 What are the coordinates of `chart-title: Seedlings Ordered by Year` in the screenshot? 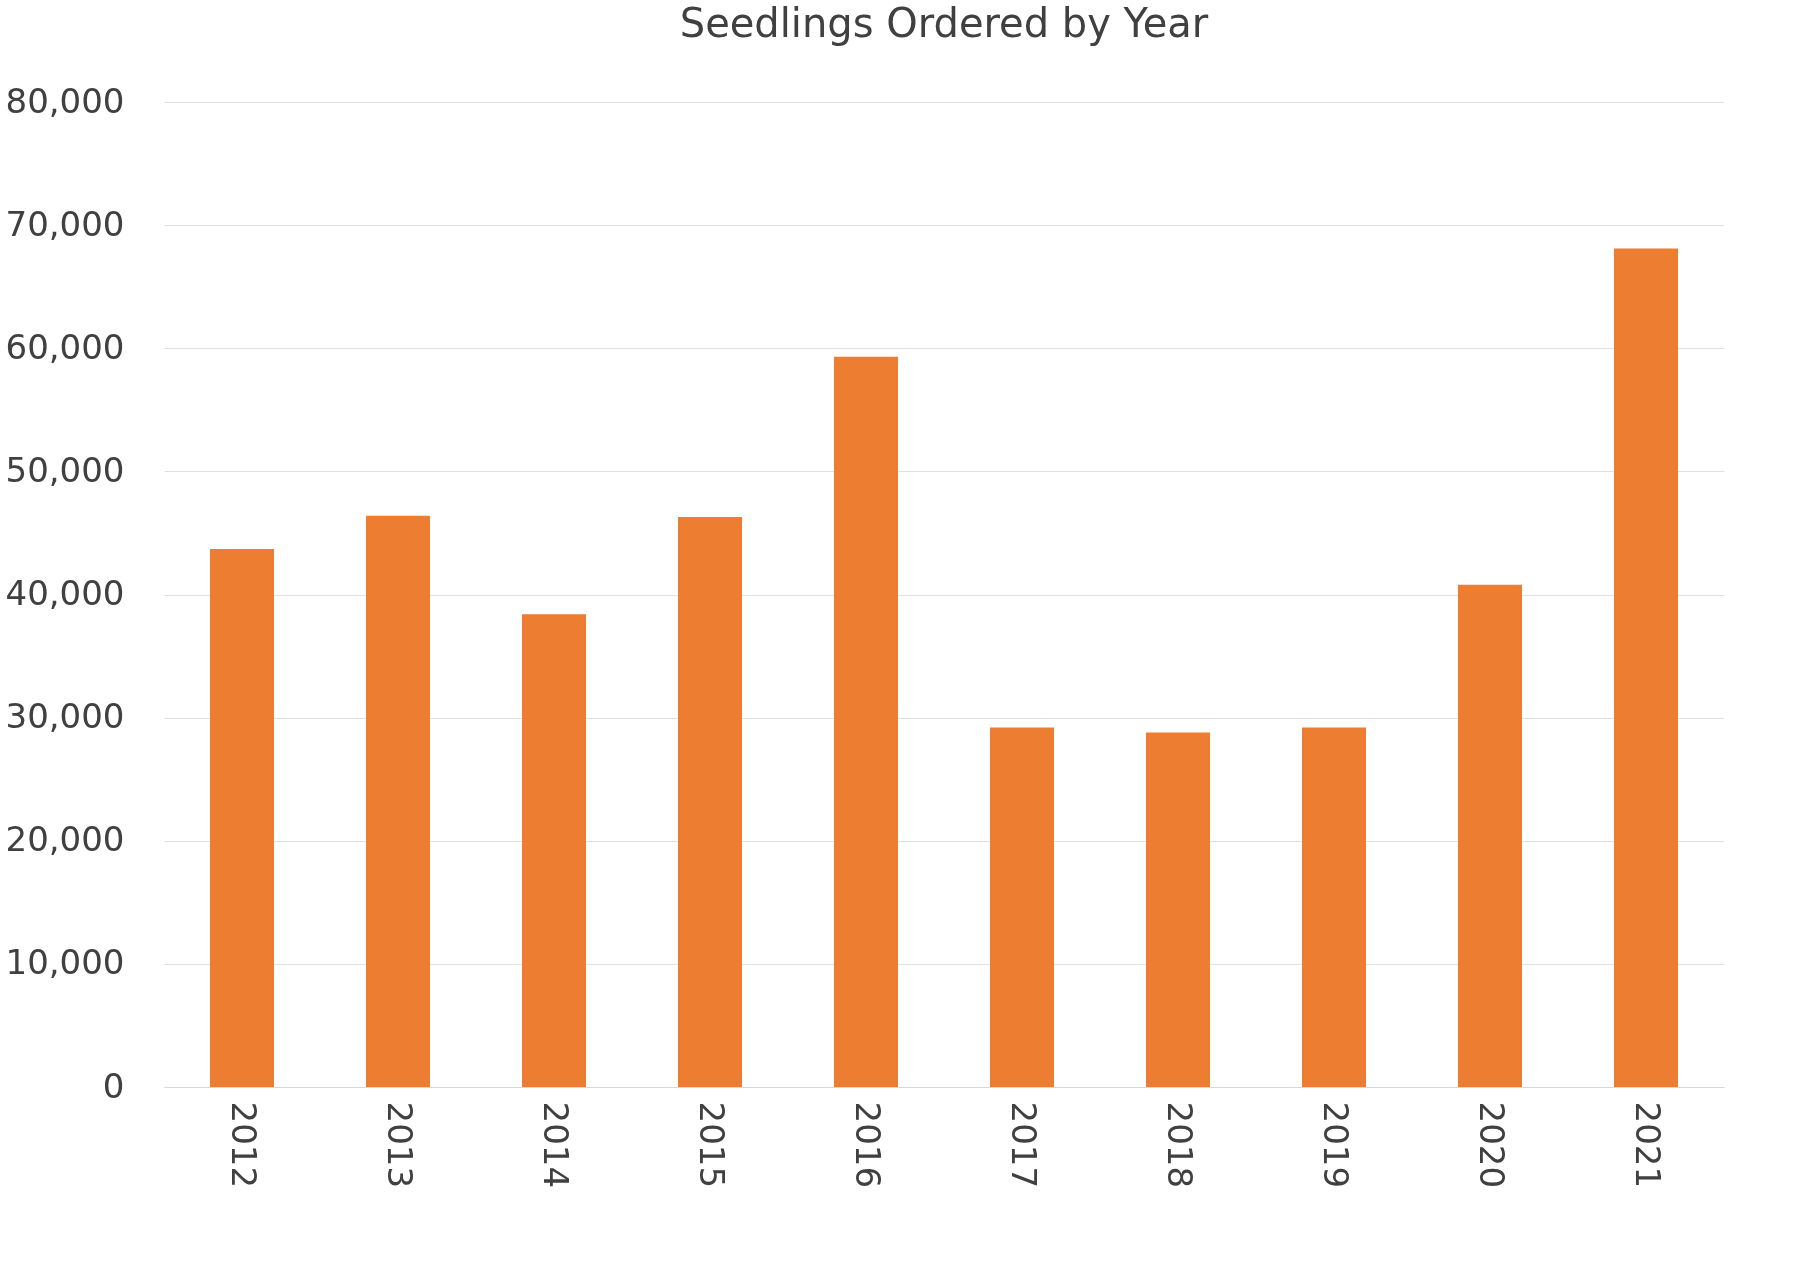 It's located at (944, 23).